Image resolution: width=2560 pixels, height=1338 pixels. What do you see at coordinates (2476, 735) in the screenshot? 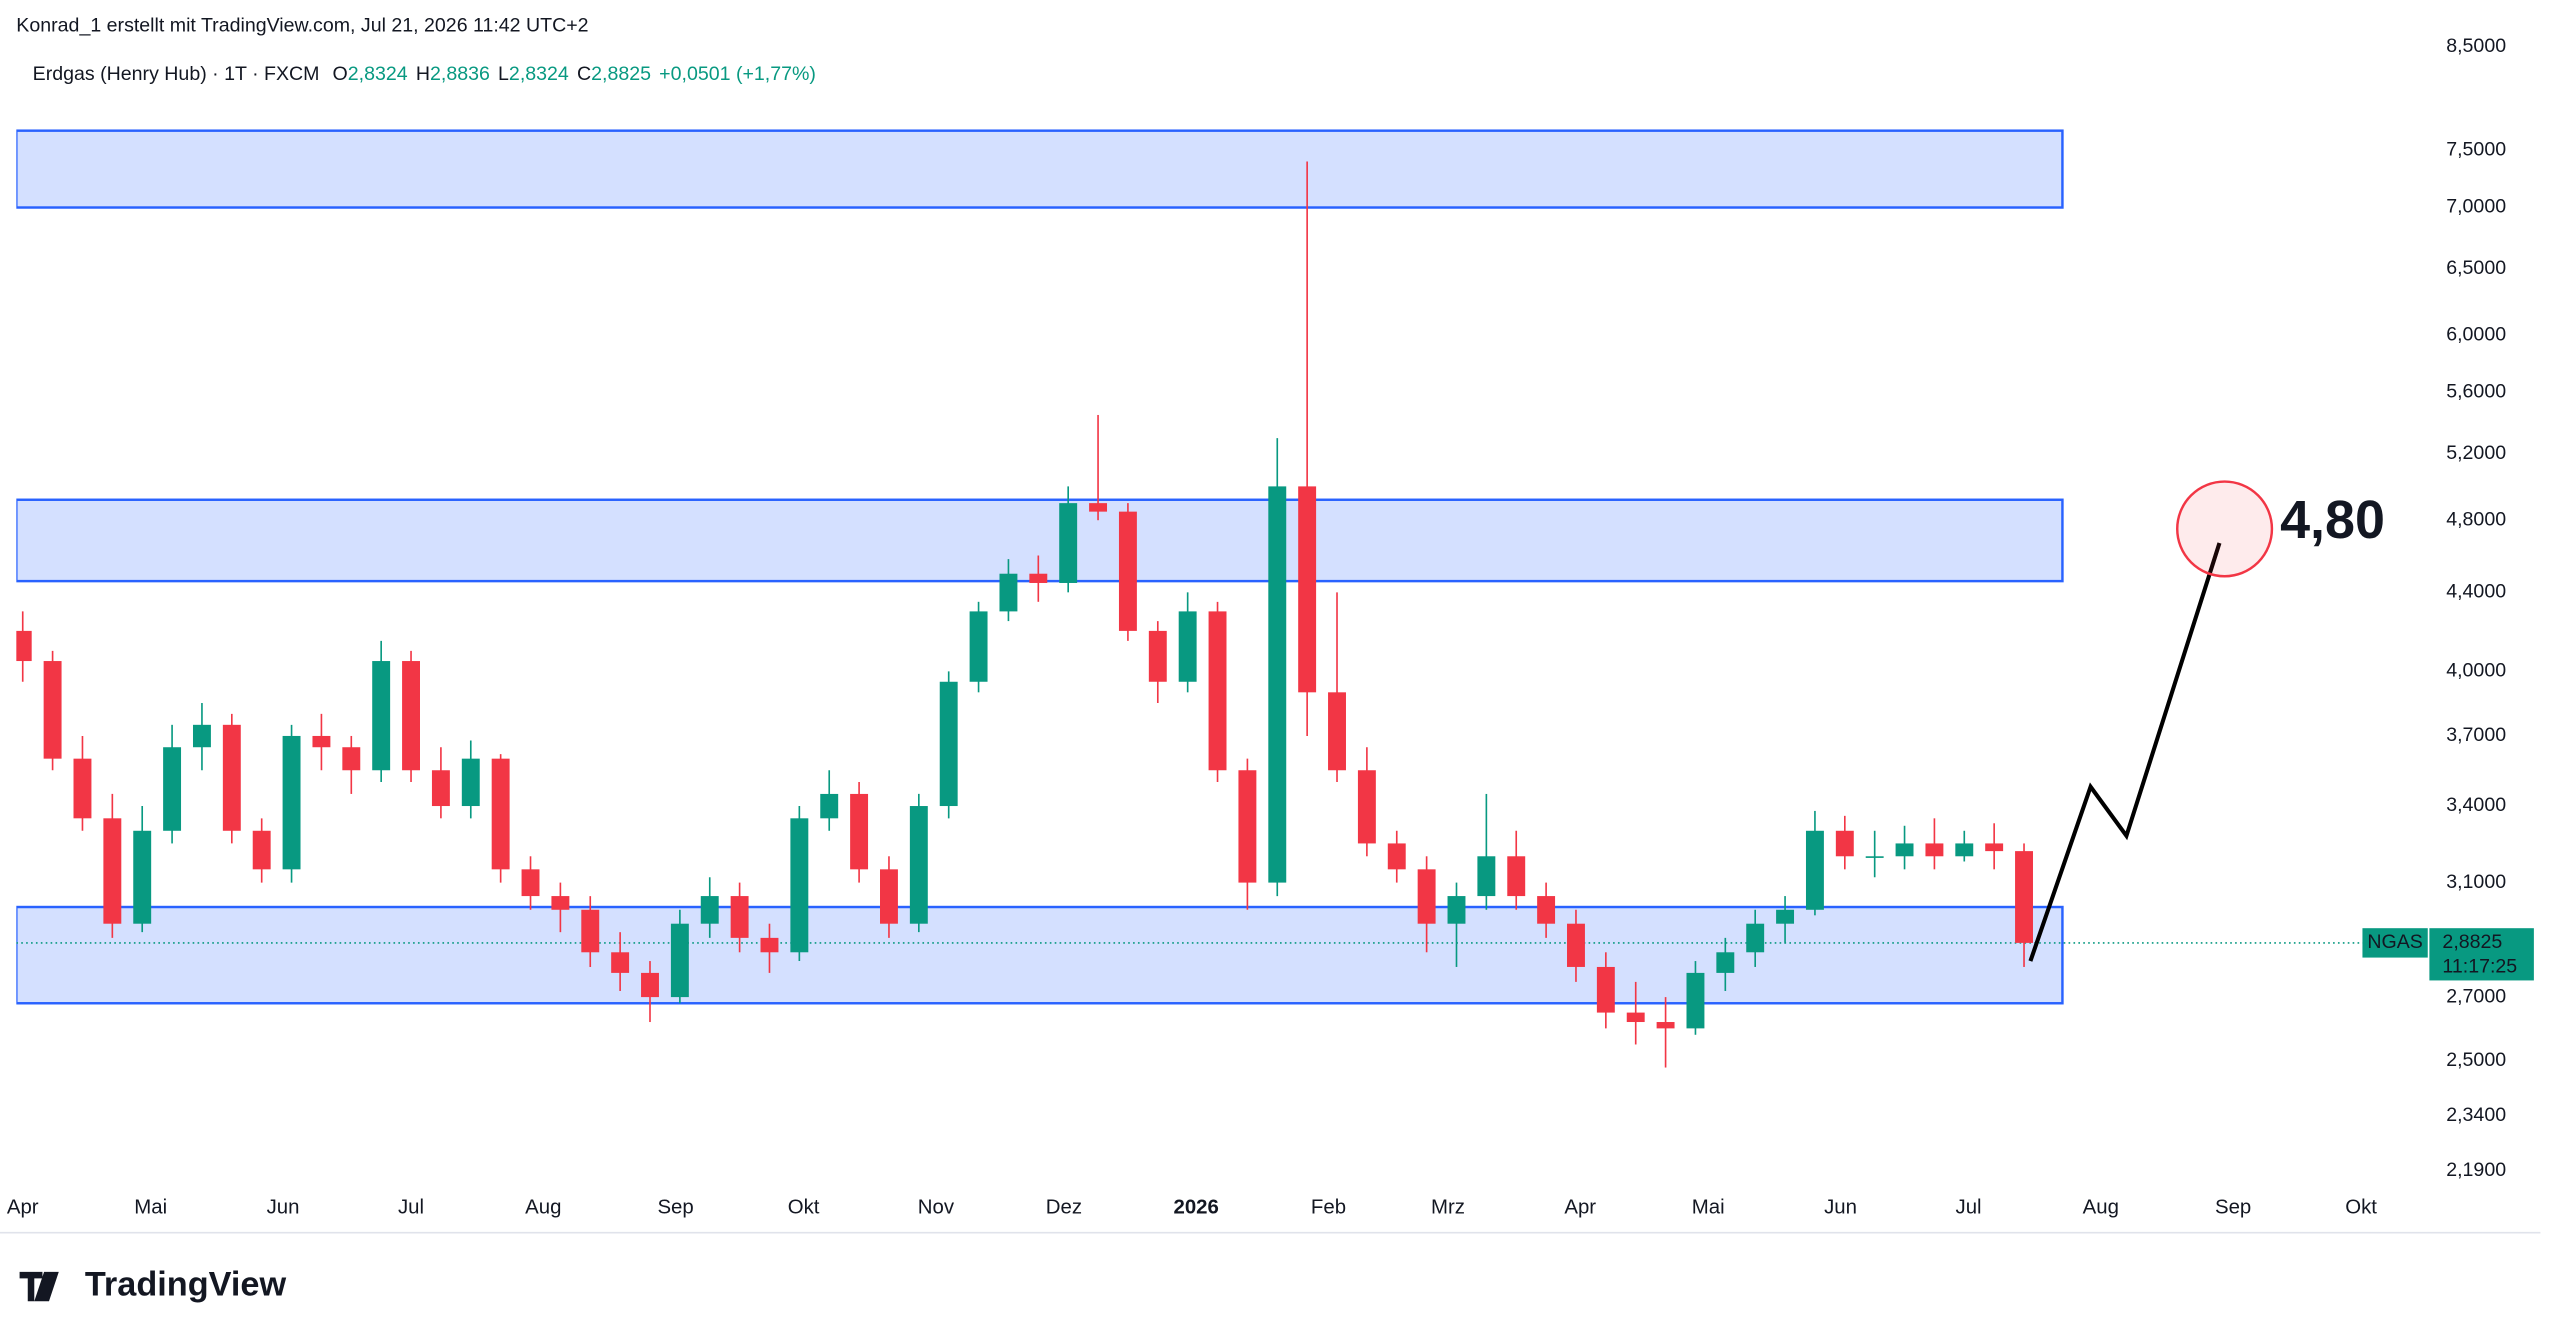
I see `y-tick-label: 3,7000` at bounding box center [2476, 735].